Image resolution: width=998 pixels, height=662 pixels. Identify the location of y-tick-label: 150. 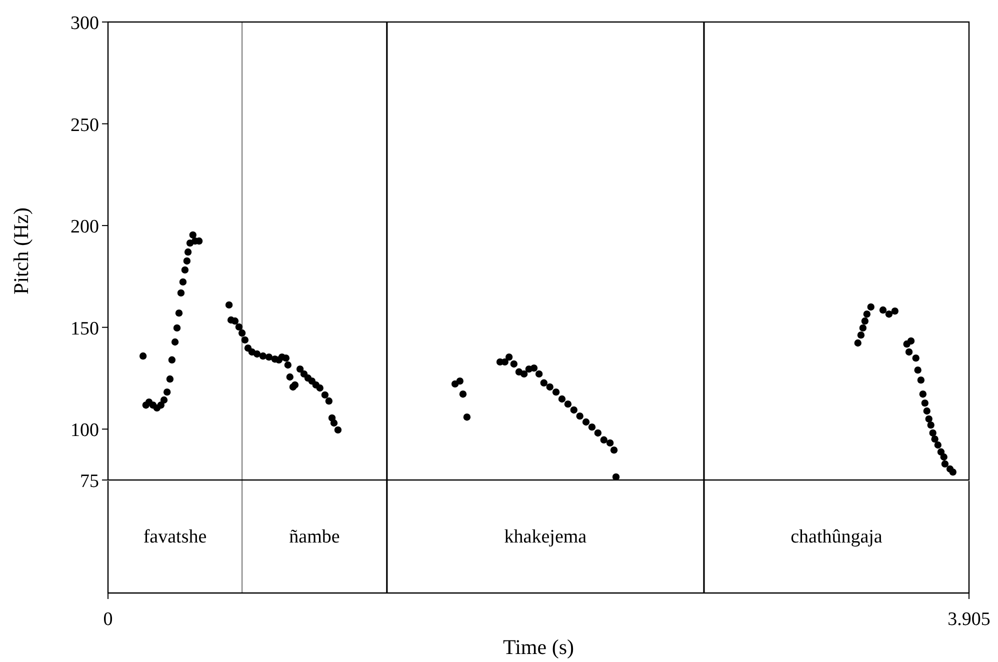
(84, 329).